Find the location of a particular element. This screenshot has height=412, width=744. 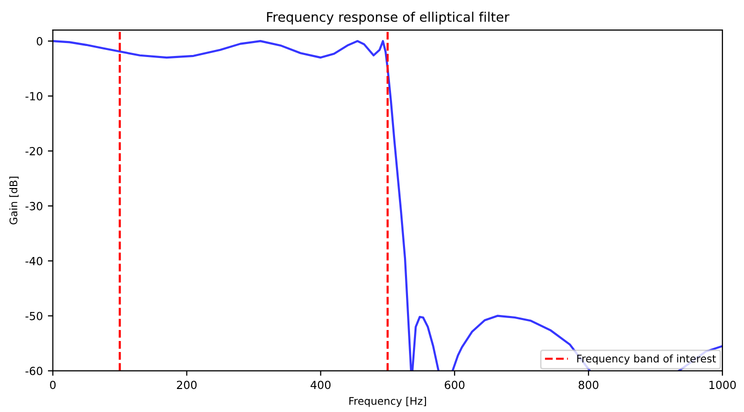

x-tick-label: 0 is located at coordinates (53, 385).